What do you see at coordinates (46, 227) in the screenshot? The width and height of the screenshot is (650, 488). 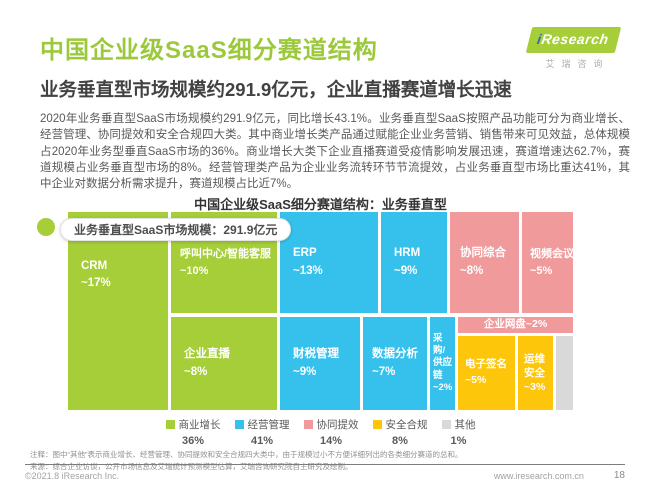 I see `badge-dot-icon` at bounding box center [46, 227].